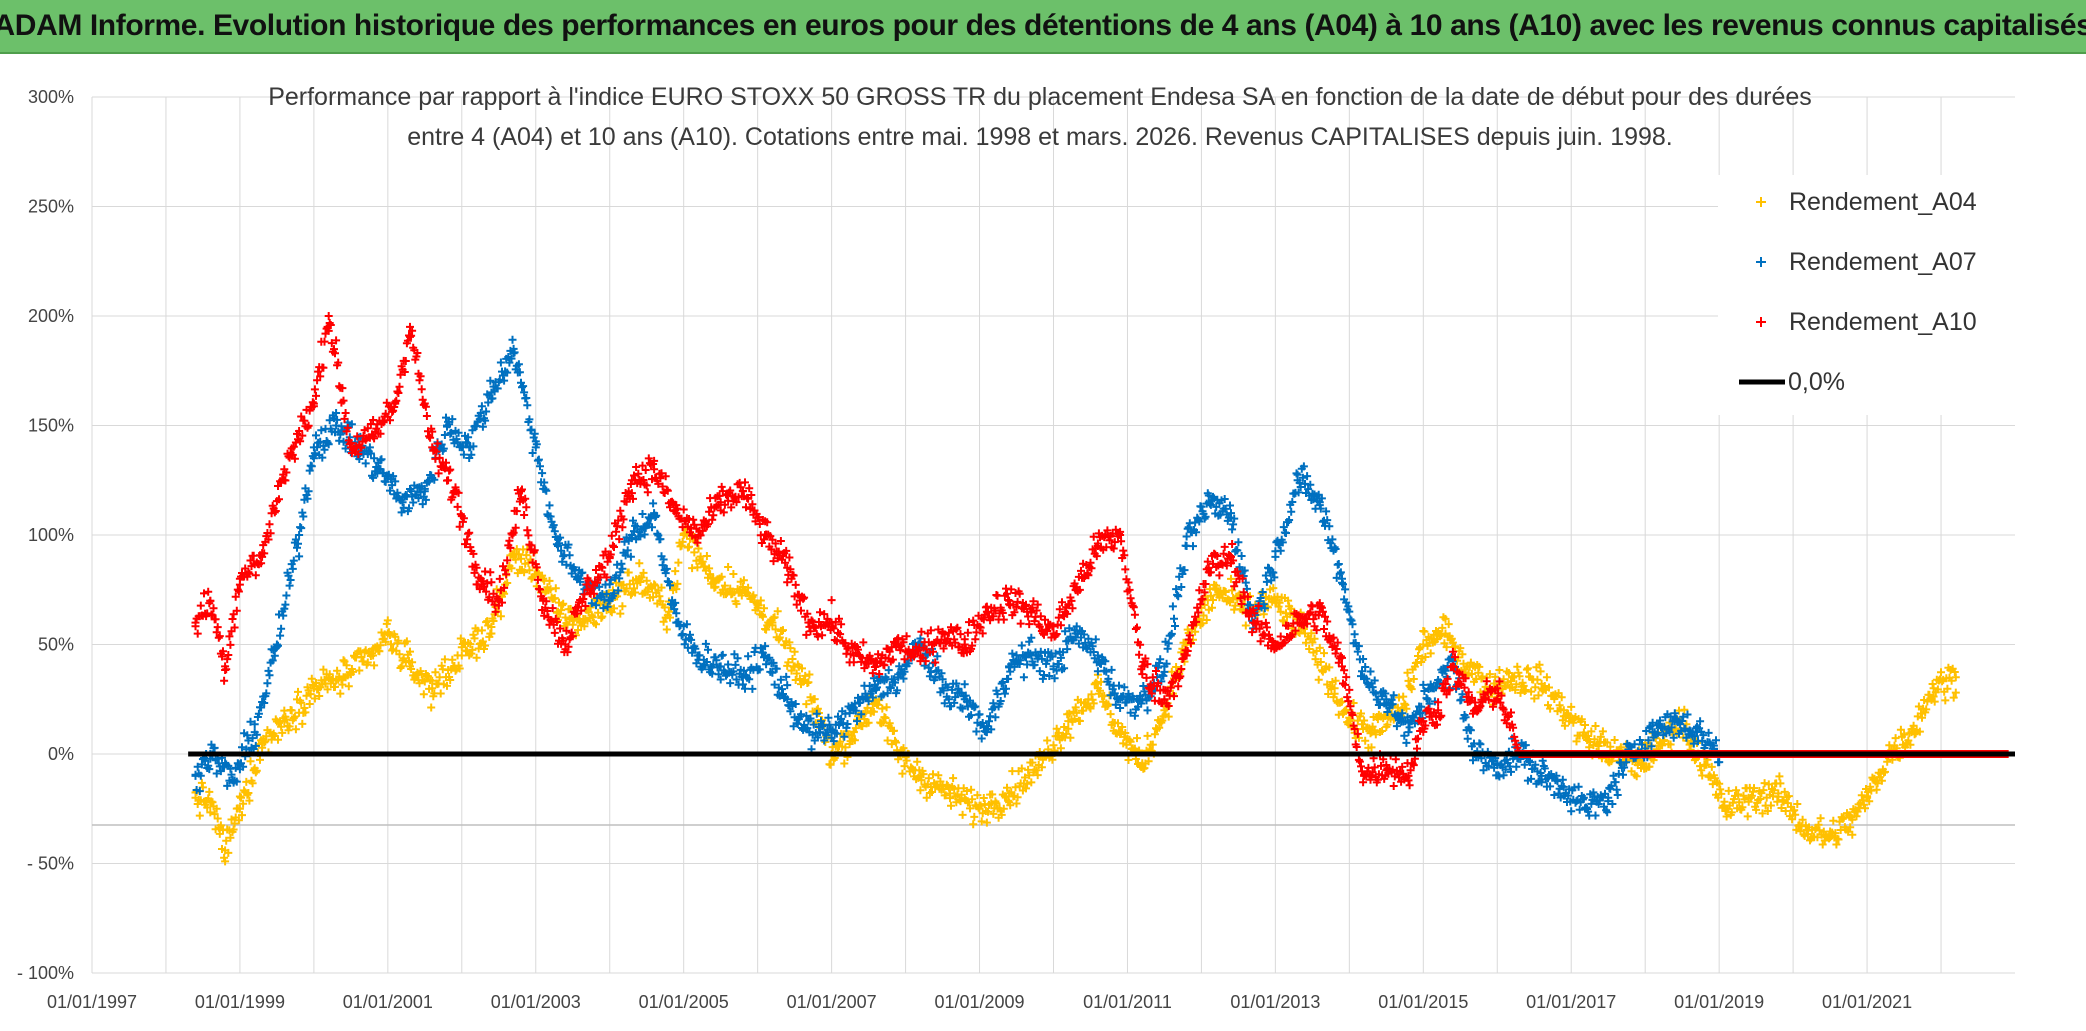 The height and width of the screenshot is (1031, 2086). Describe the element at coordinates (51, 426) in the screenshot. I see `y-tick-label: 150%` at that location.